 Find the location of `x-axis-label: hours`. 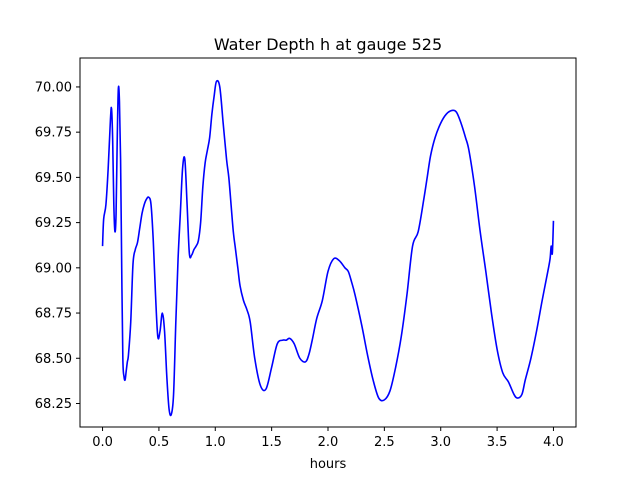

x-axis-label: hours is located at coordinates (328, 464).